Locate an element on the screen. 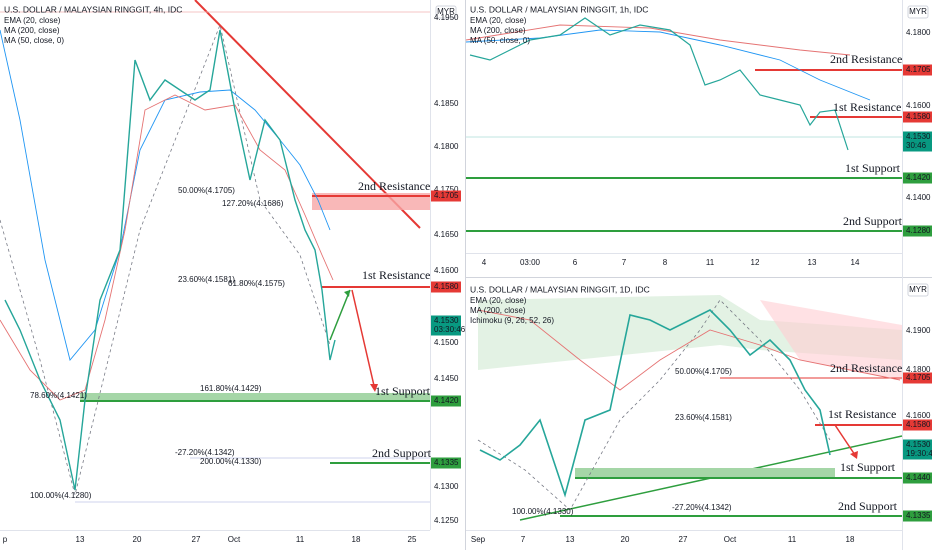 This screenshot has width=932, height=550. price-tag-timer: 03:30:46 is located at coordinates (450, 329).